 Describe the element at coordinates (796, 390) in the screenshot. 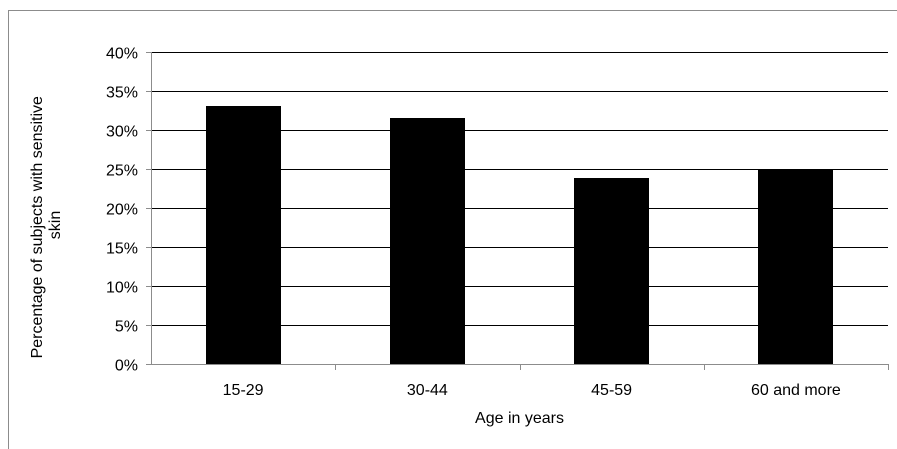

I see `x-tick-label: 60 and more` at that location.